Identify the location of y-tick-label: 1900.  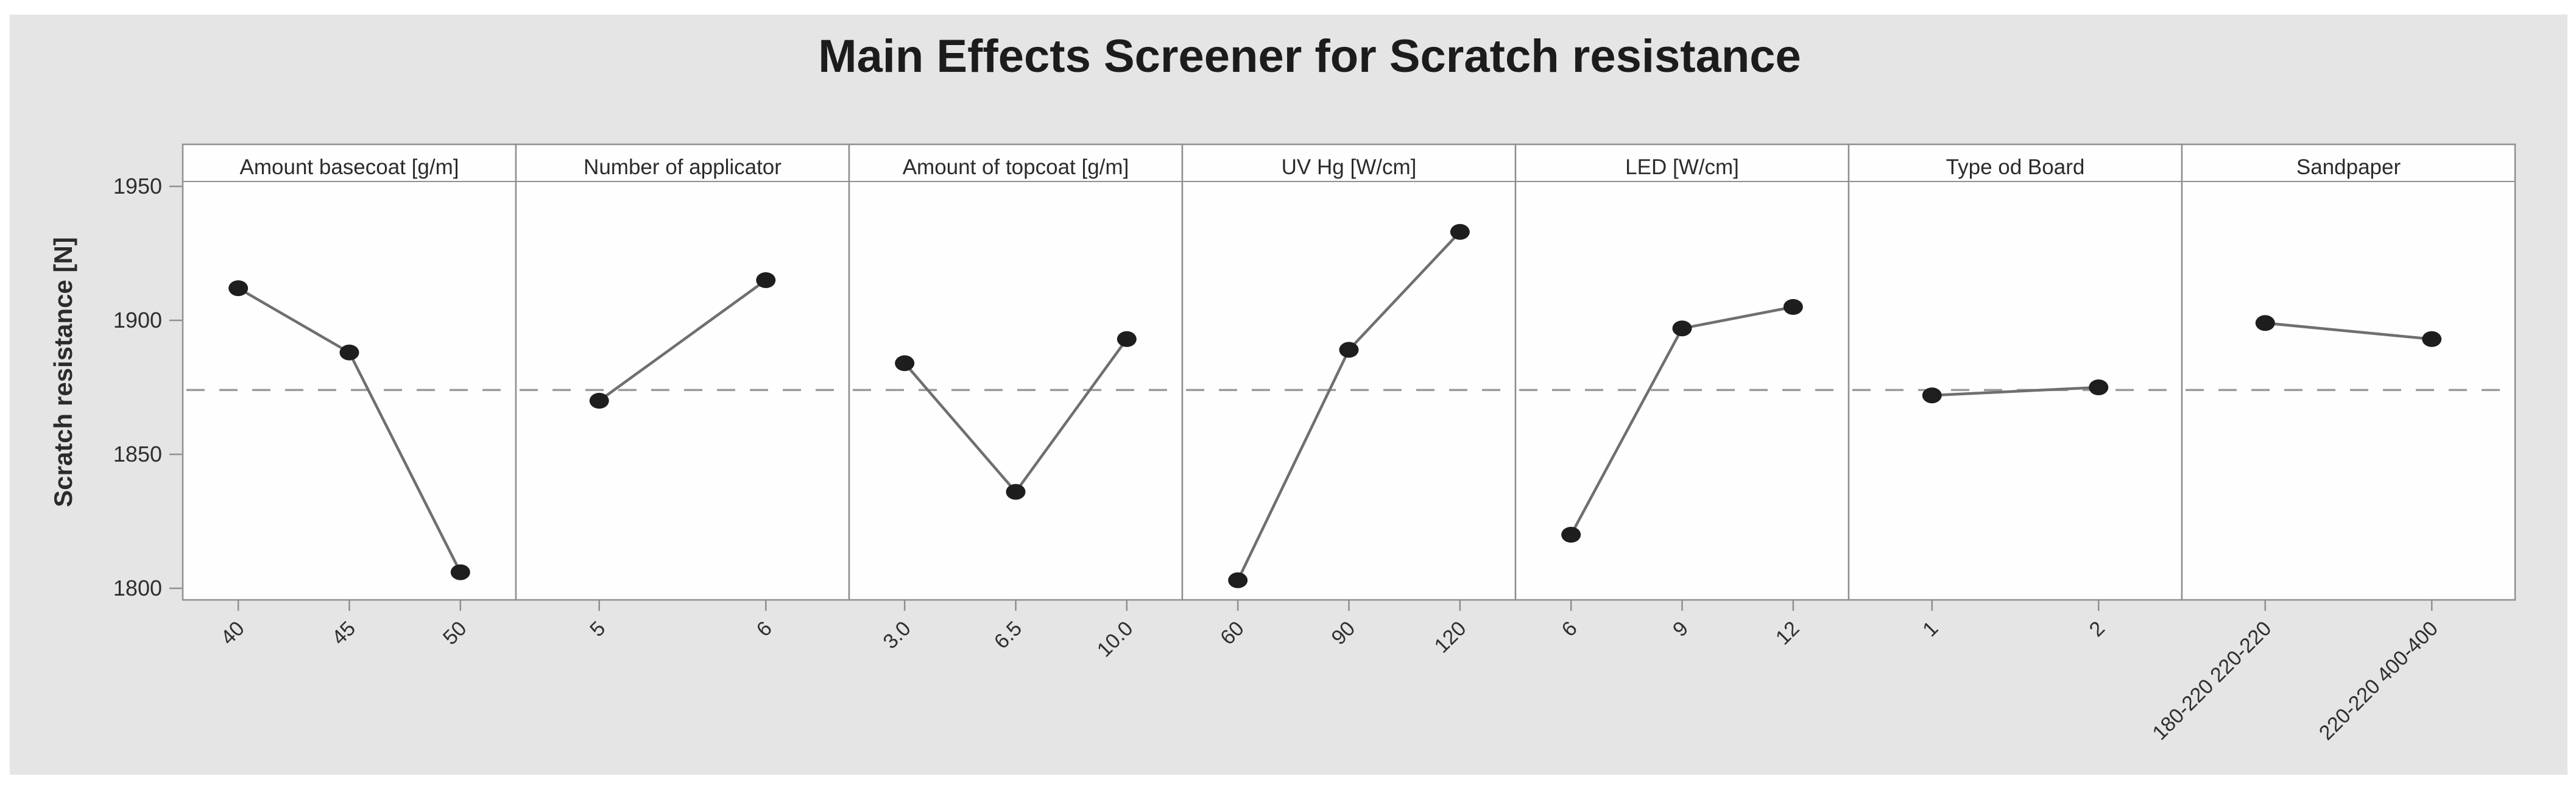
(137, 320).